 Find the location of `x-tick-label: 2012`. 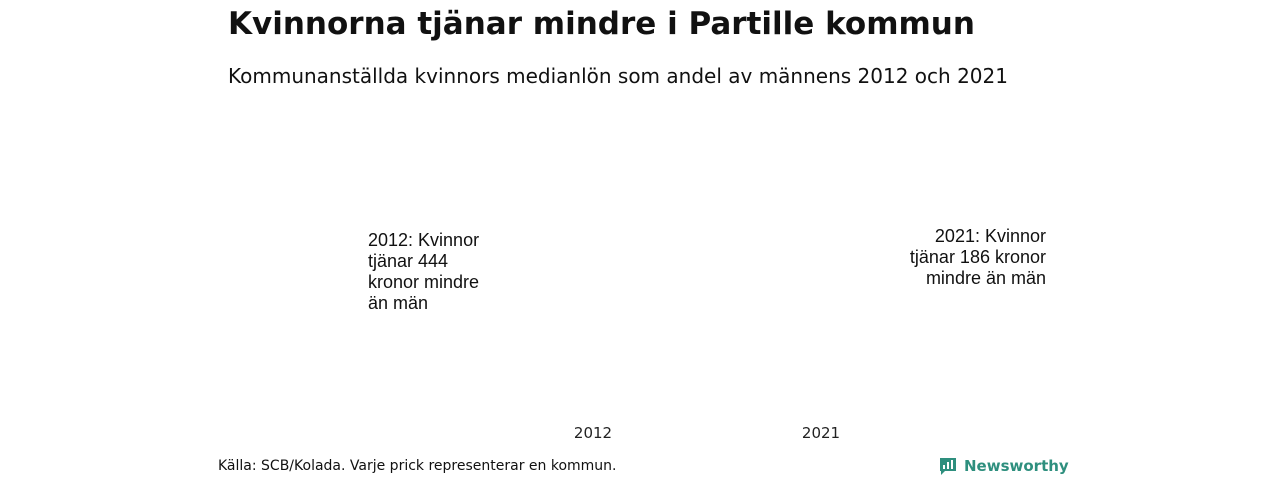

x-tick-label: 2012 is located at coordinates (593, 433).